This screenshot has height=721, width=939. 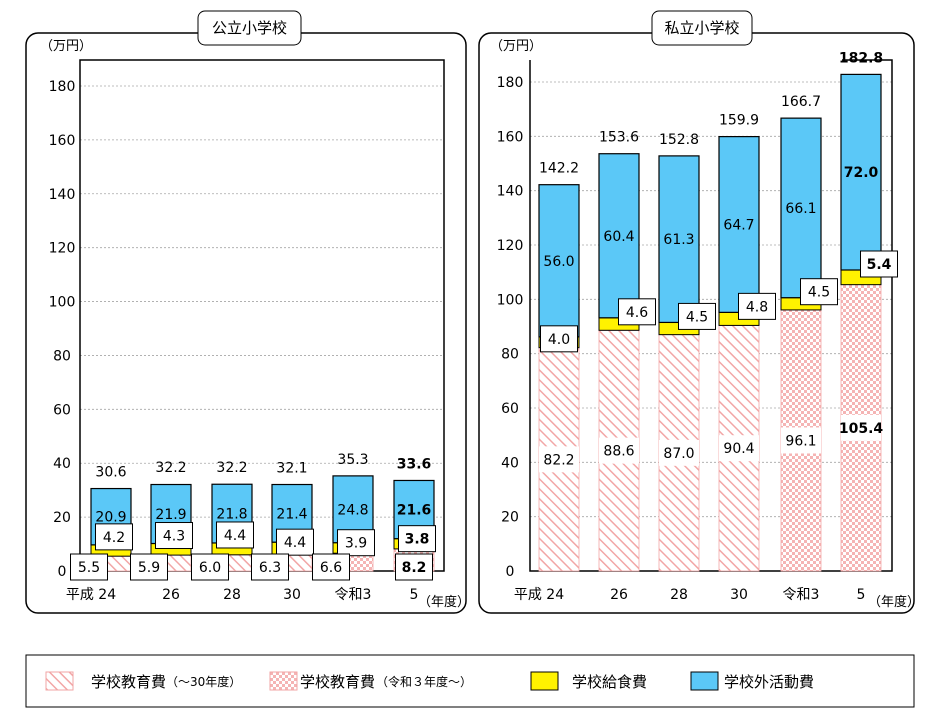 I want to click on total-label: 152.8, so click(x=679, y=140).